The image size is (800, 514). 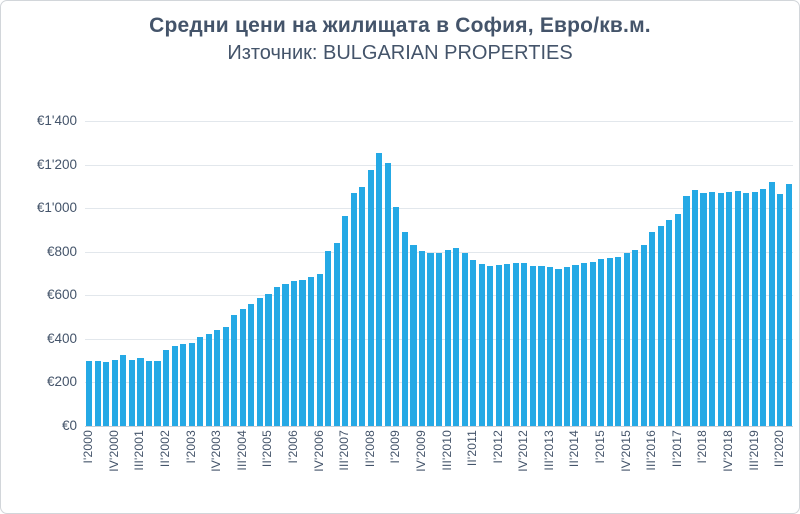 I want to click on x-tick-label: I'2018, so click(x=702, y=447).